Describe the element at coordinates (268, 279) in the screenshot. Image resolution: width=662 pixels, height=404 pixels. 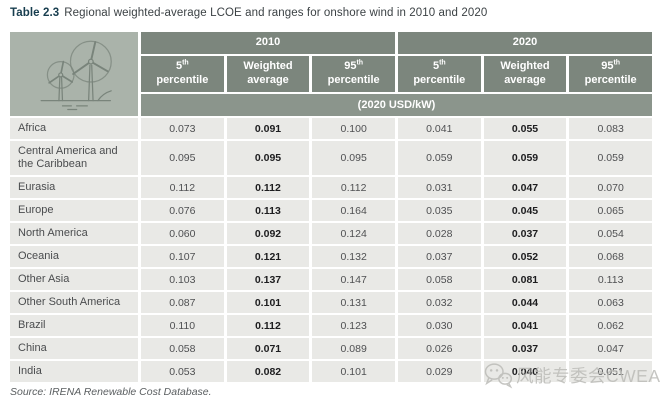
I see `value-cell: 0.137` at that location.